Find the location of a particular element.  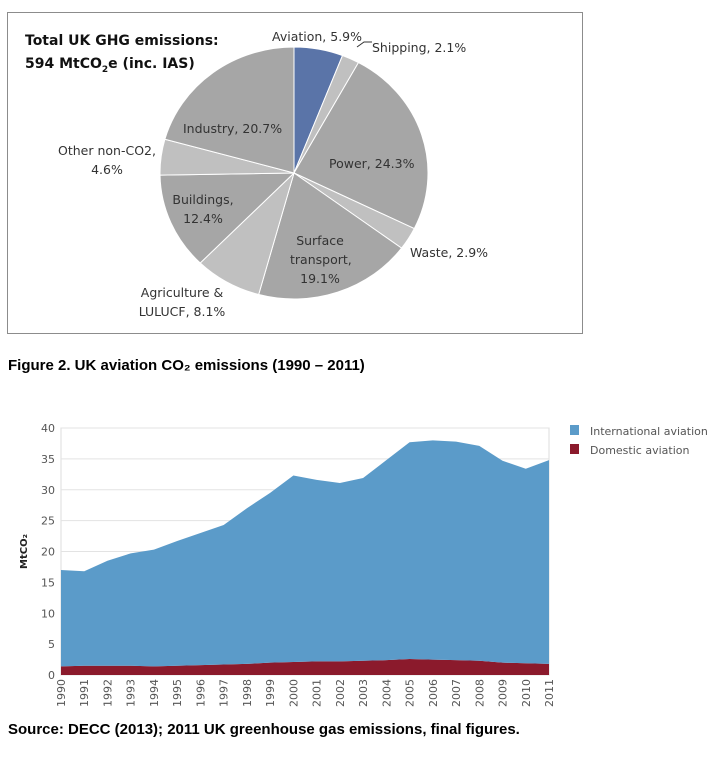

pie-chart is located at coordinates (294, 170).